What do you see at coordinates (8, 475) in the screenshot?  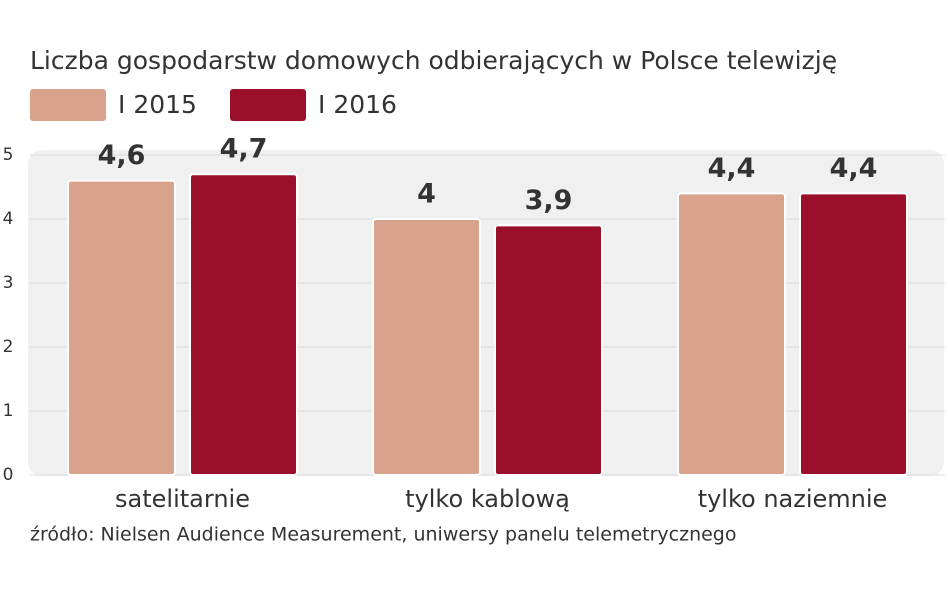 I see `y-tick-label: 0` at bounding box center [8, 475].